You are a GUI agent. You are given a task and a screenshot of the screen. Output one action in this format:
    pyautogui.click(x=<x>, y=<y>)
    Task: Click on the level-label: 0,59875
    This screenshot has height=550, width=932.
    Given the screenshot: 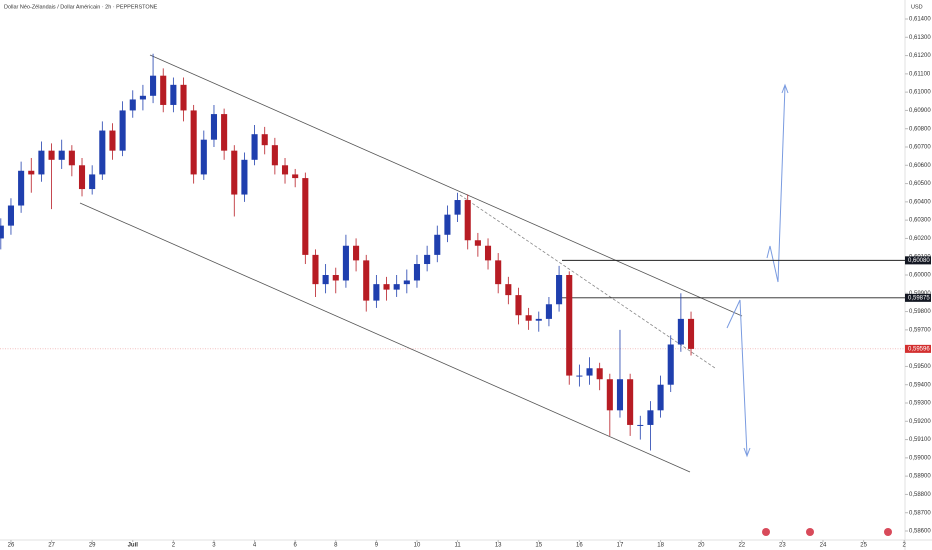 What is the action you would take?
    pyautogui.click(x=919, y=298)
    